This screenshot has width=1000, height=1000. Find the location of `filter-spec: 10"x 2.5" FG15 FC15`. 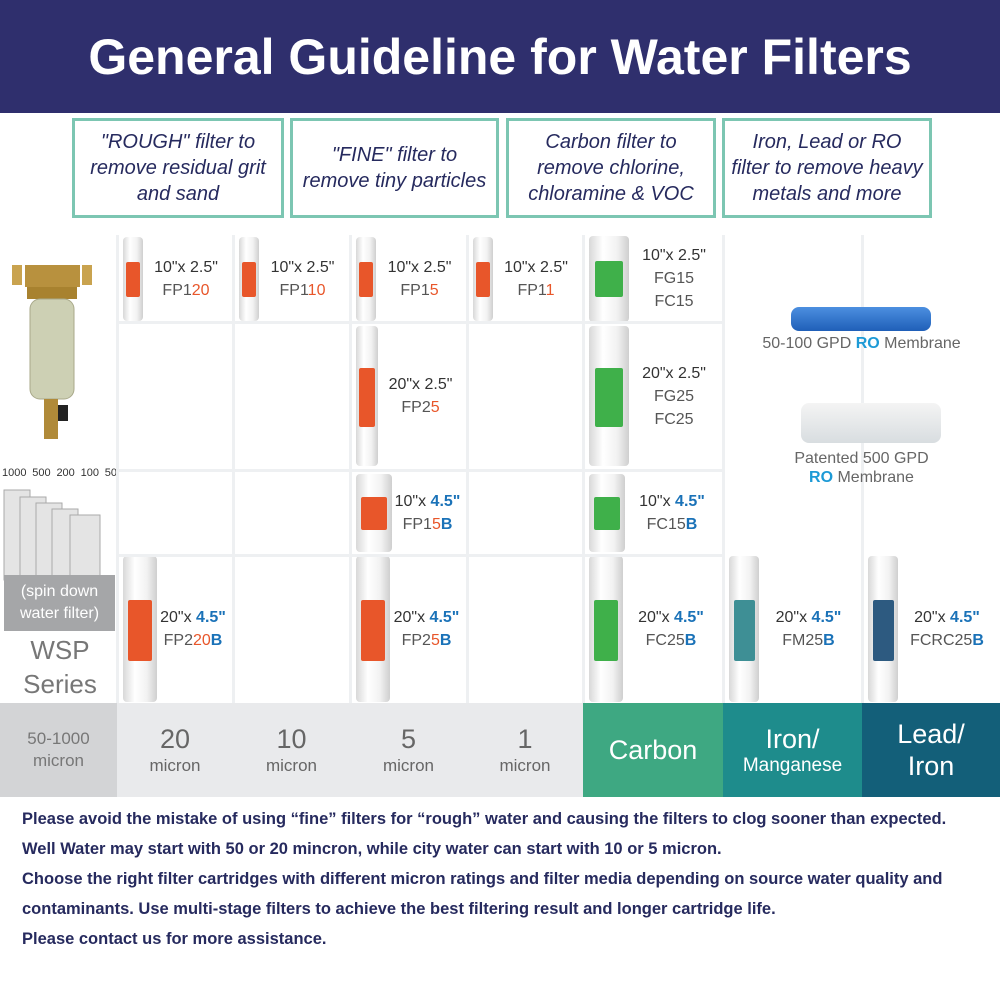

filter-spec: 10"x 2.5" FG15 FC15 is located at coordinates (674, 278).